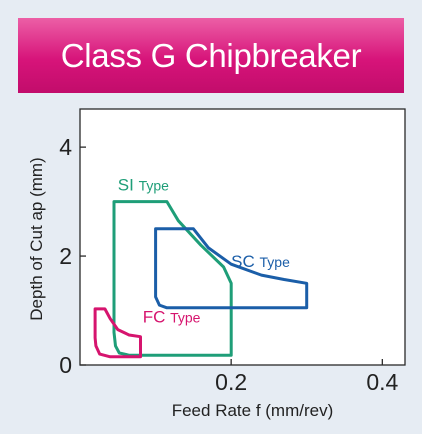 This screenshot has height=434, width=422. Describe the element at coordinates (117, 333) in the screenshot. I see `fc-type-region` at that location.